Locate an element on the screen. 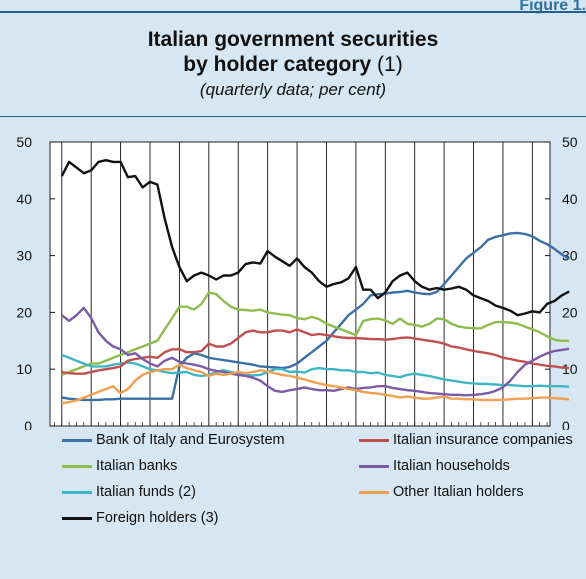  y-tick-label-right: 40 is located at coordinates (570, 199).